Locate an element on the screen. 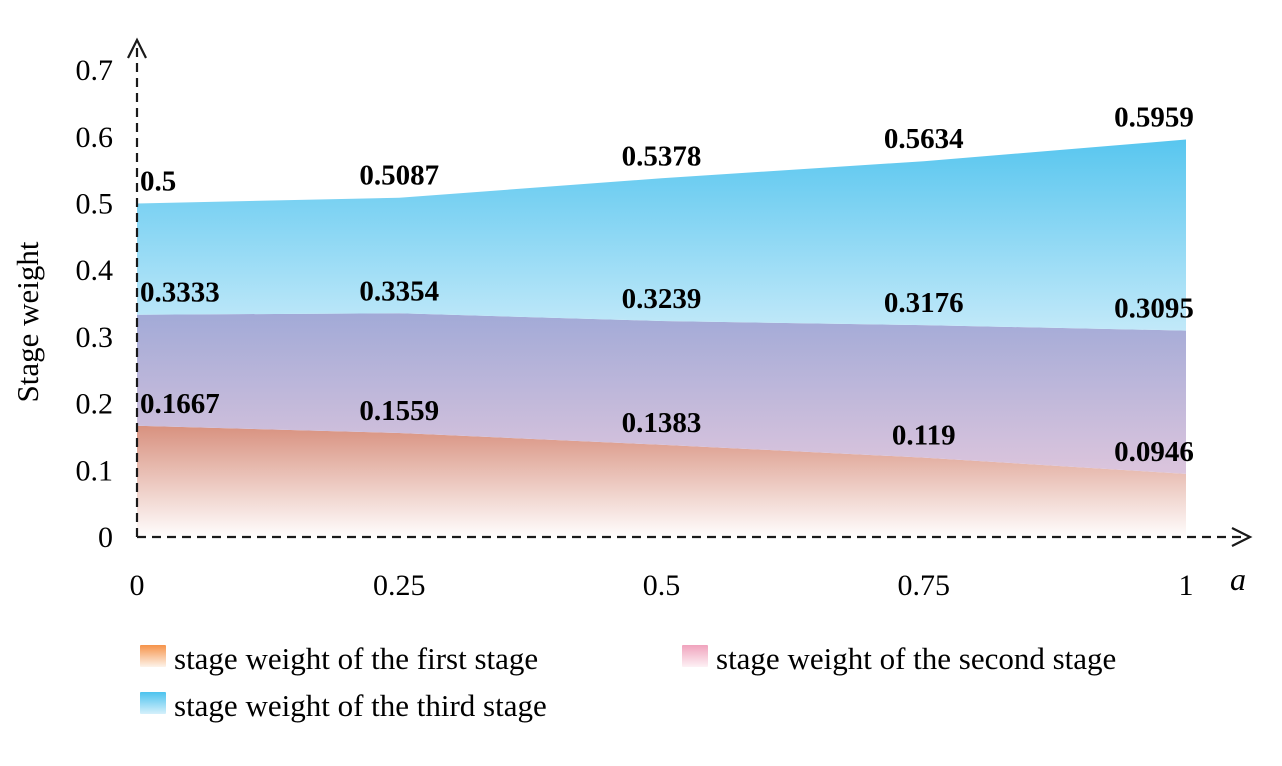 The image size is (1282, 766). legend-label-third-stage: stage weight of the third stage is located at coordinates (360, 705).